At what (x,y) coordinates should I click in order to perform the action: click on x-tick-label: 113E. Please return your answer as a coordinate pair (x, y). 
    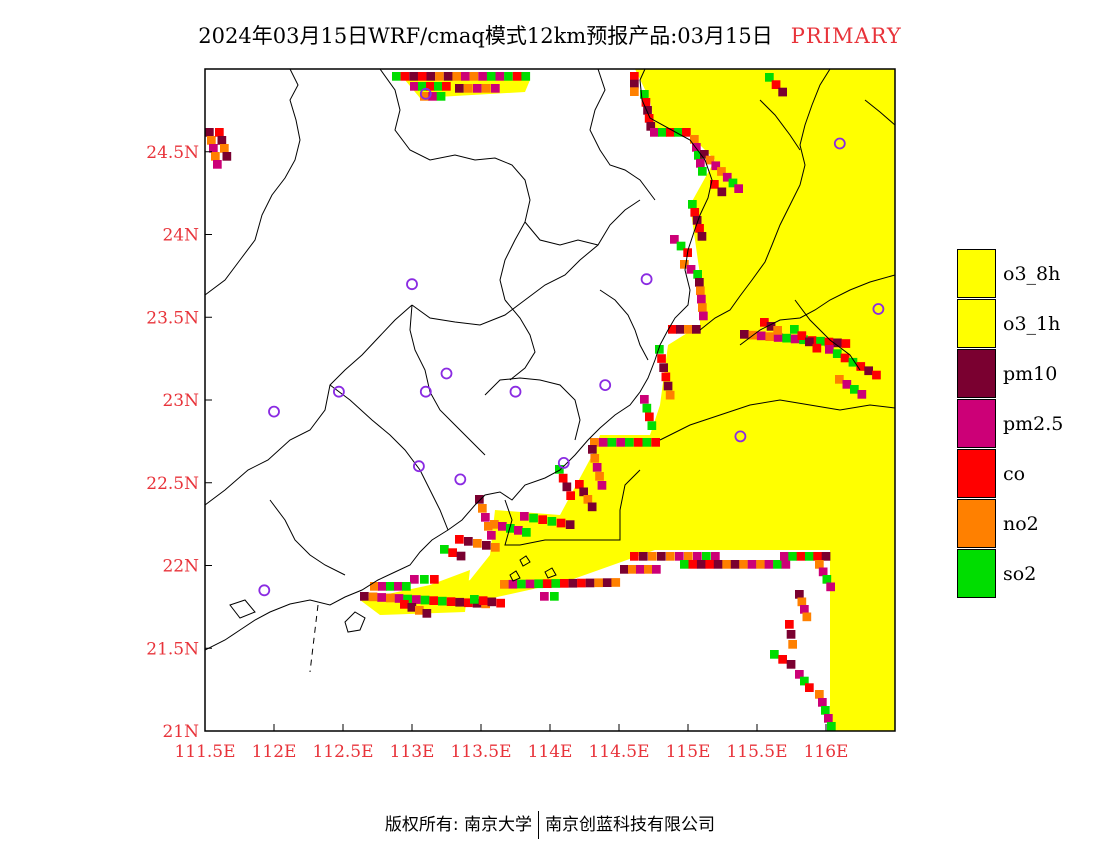
    Looking at the image, I should click on (412, 752).